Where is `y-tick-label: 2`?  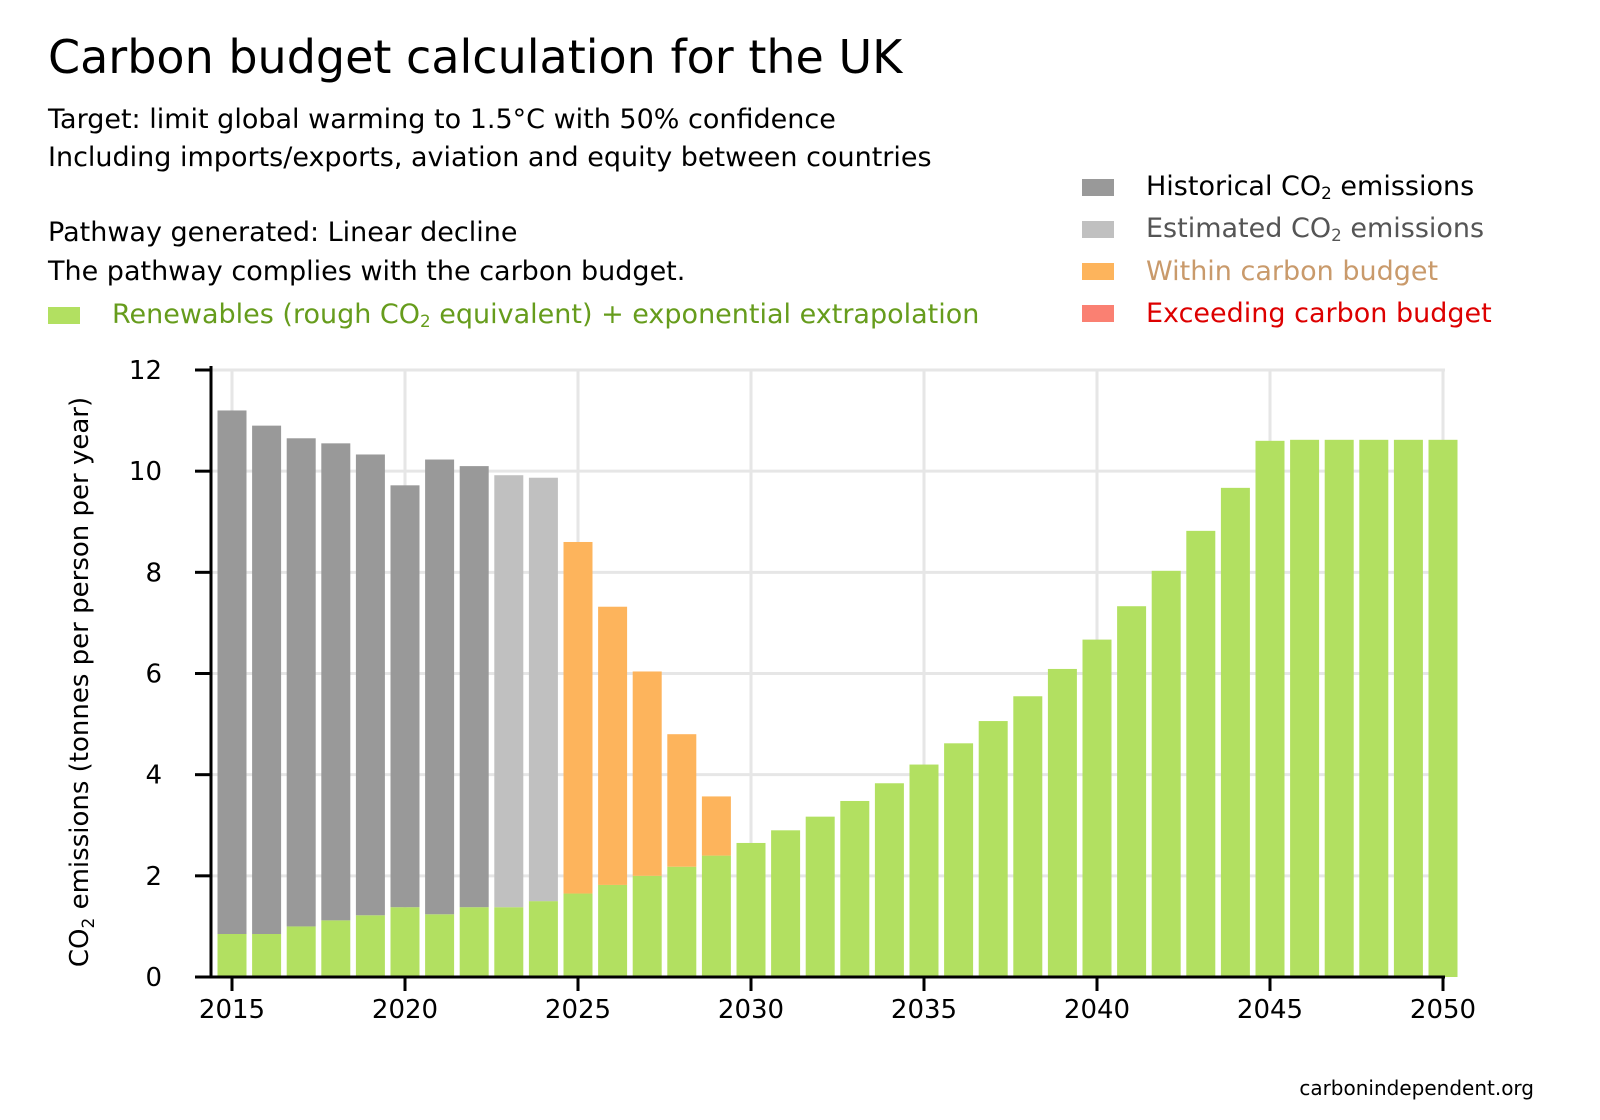 y-tick-label: 2 is located at coordinates (153, 877).